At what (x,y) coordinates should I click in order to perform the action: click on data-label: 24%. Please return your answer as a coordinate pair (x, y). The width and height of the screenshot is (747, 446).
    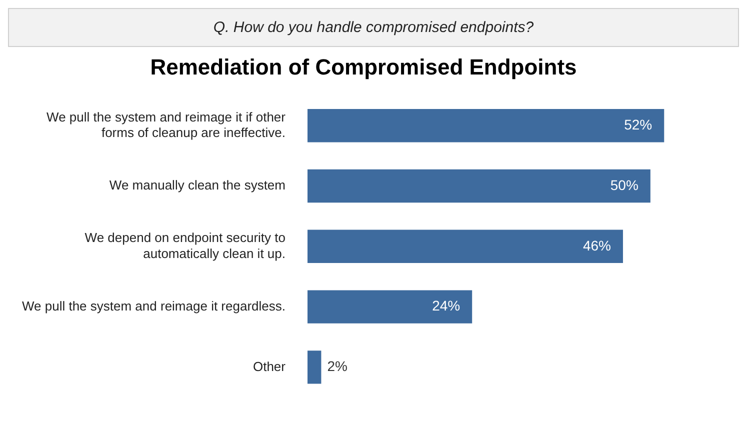
    Looking at the image, I should click on (446, 306).